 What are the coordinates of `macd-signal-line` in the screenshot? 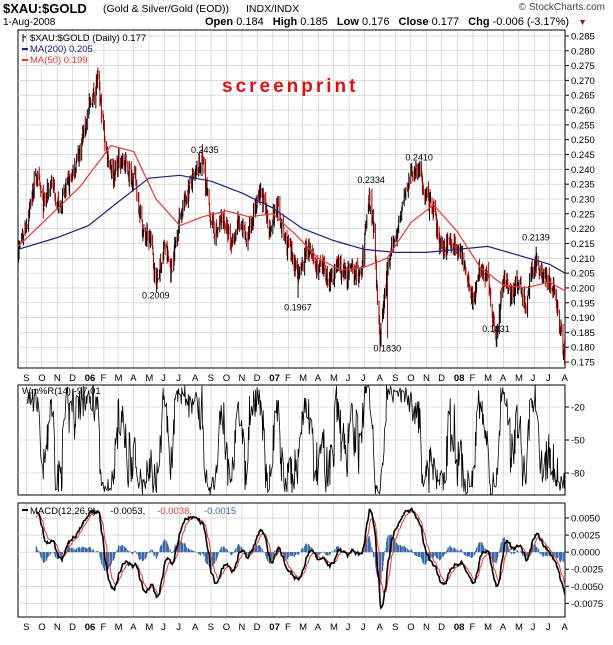 It's located at (300, 552).